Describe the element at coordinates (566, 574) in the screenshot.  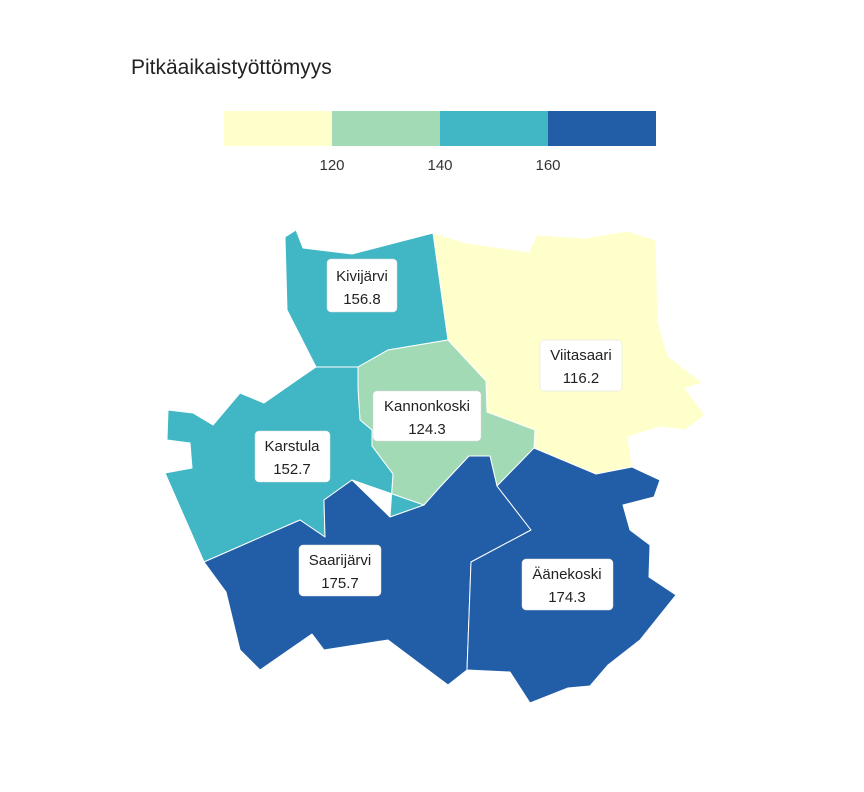
I see `label-aanekoski-name: Äänekoski` at that location.